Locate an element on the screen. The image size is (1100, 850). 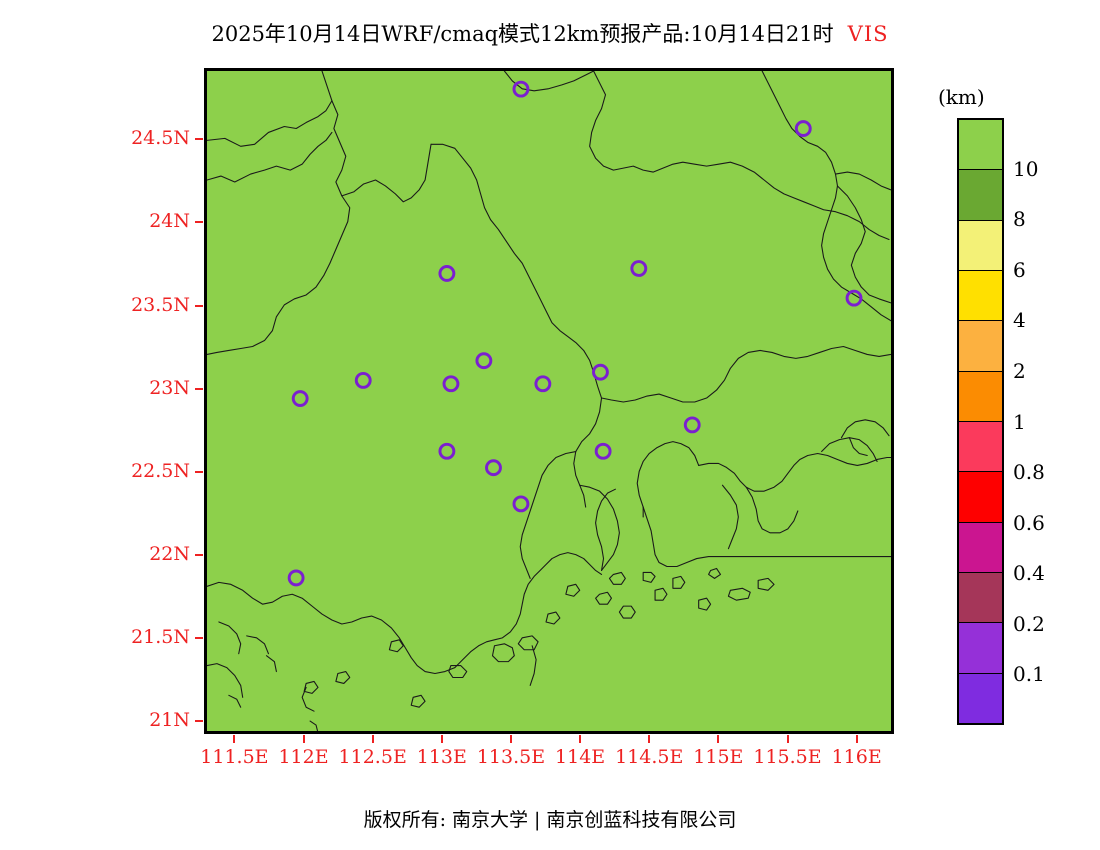
x-axis-tick-label: 116E is located at coordinates (856, 757).